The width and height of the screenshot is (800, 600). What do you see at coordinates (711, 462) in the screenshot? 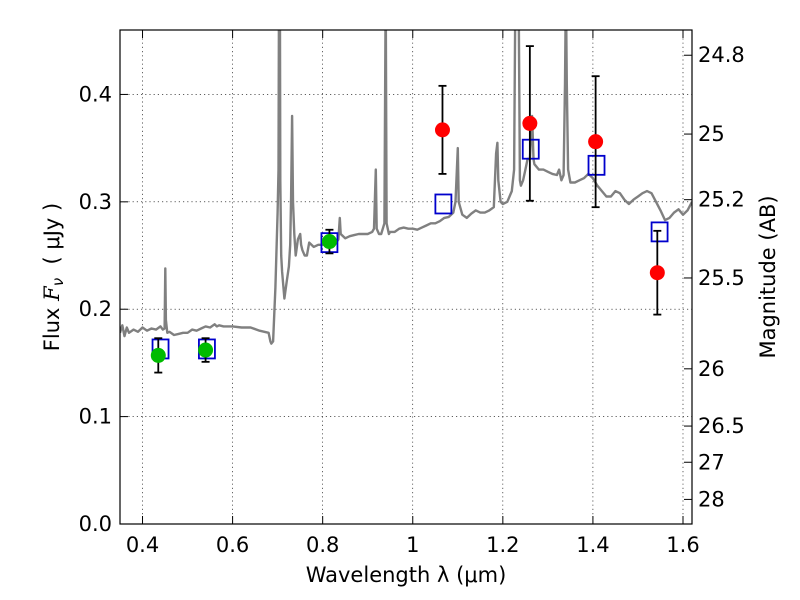
I see `right-tick-label: 27` at bounding box center [711, 462].